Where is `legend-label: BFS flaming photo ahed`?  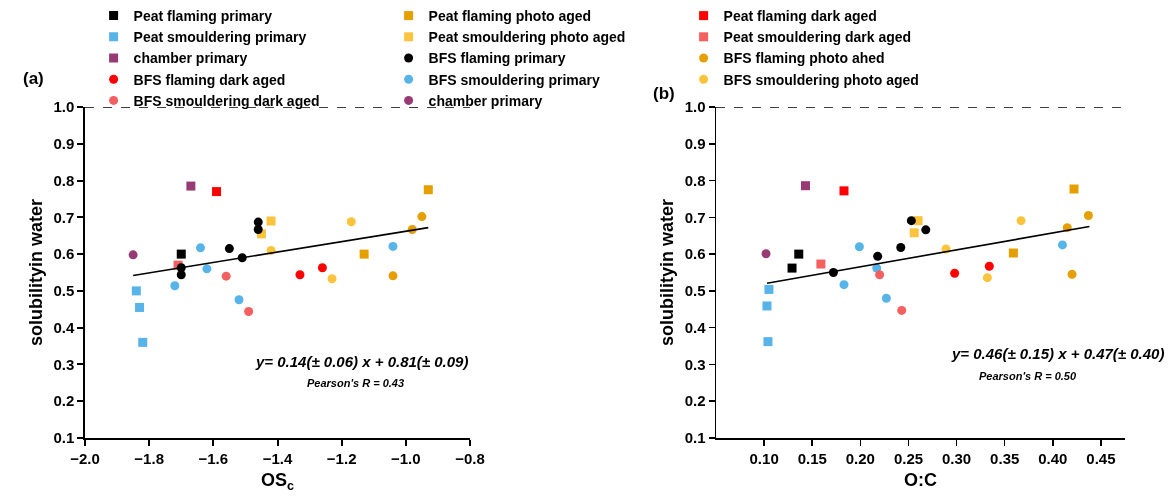
legend-label: BFS flaming photo ahed is located at coordinates (804, 58).